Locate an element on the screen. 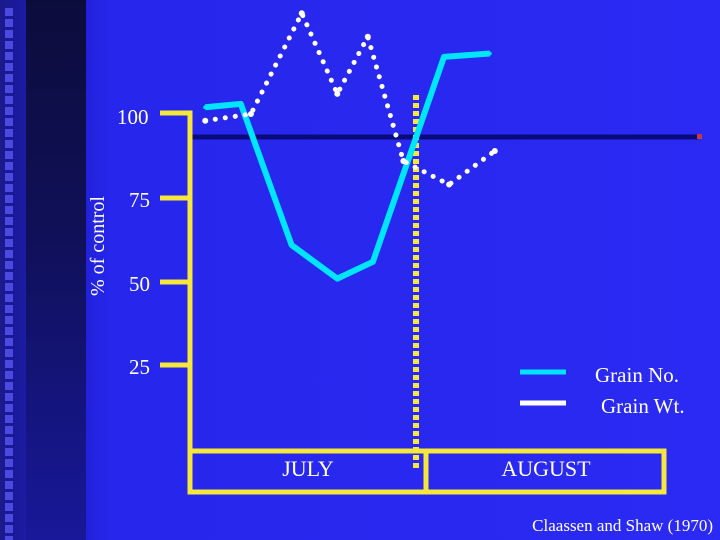 The height and width of the screenshot is (540, 720). month-label-august: AUGUST is located at coordinates (546, 468).